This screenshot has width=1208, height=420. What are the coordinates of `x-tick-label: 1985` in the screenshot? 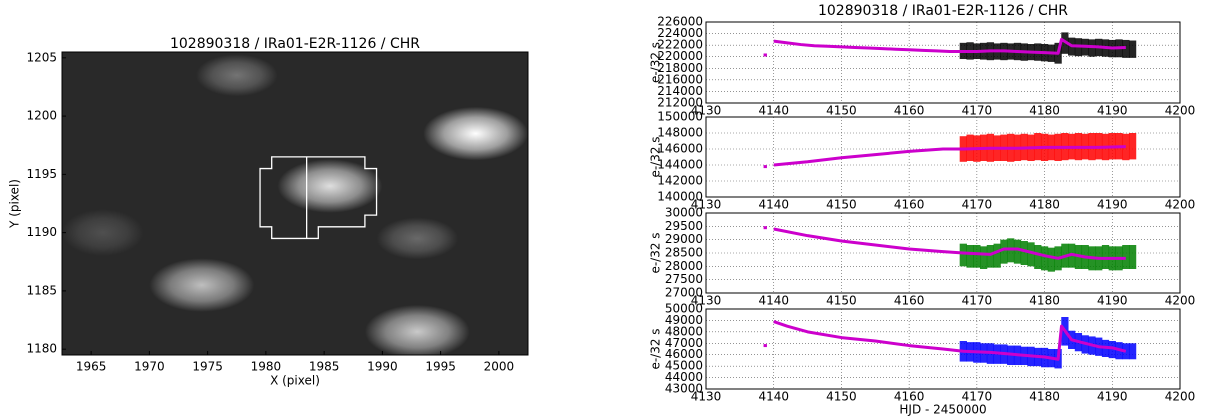 It's located at (324, 367).